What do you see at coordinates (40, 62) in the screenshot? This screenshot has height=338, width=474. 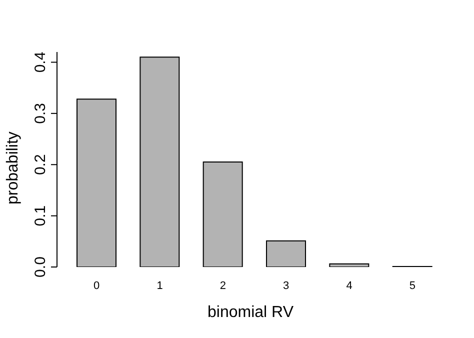 I see `y-tick-label: 0.4` at bounding box center [40, 62].